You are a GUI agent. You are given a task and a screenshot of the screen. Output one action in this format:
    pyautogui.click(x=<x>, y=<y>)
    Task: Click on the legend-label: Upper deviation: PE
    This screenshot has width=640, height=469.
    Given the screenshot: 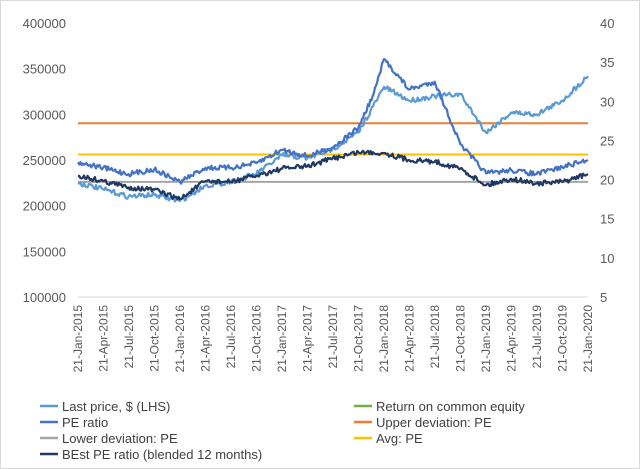 What is the action you would take?
    pyautogui.click(x=434, y=422)
    